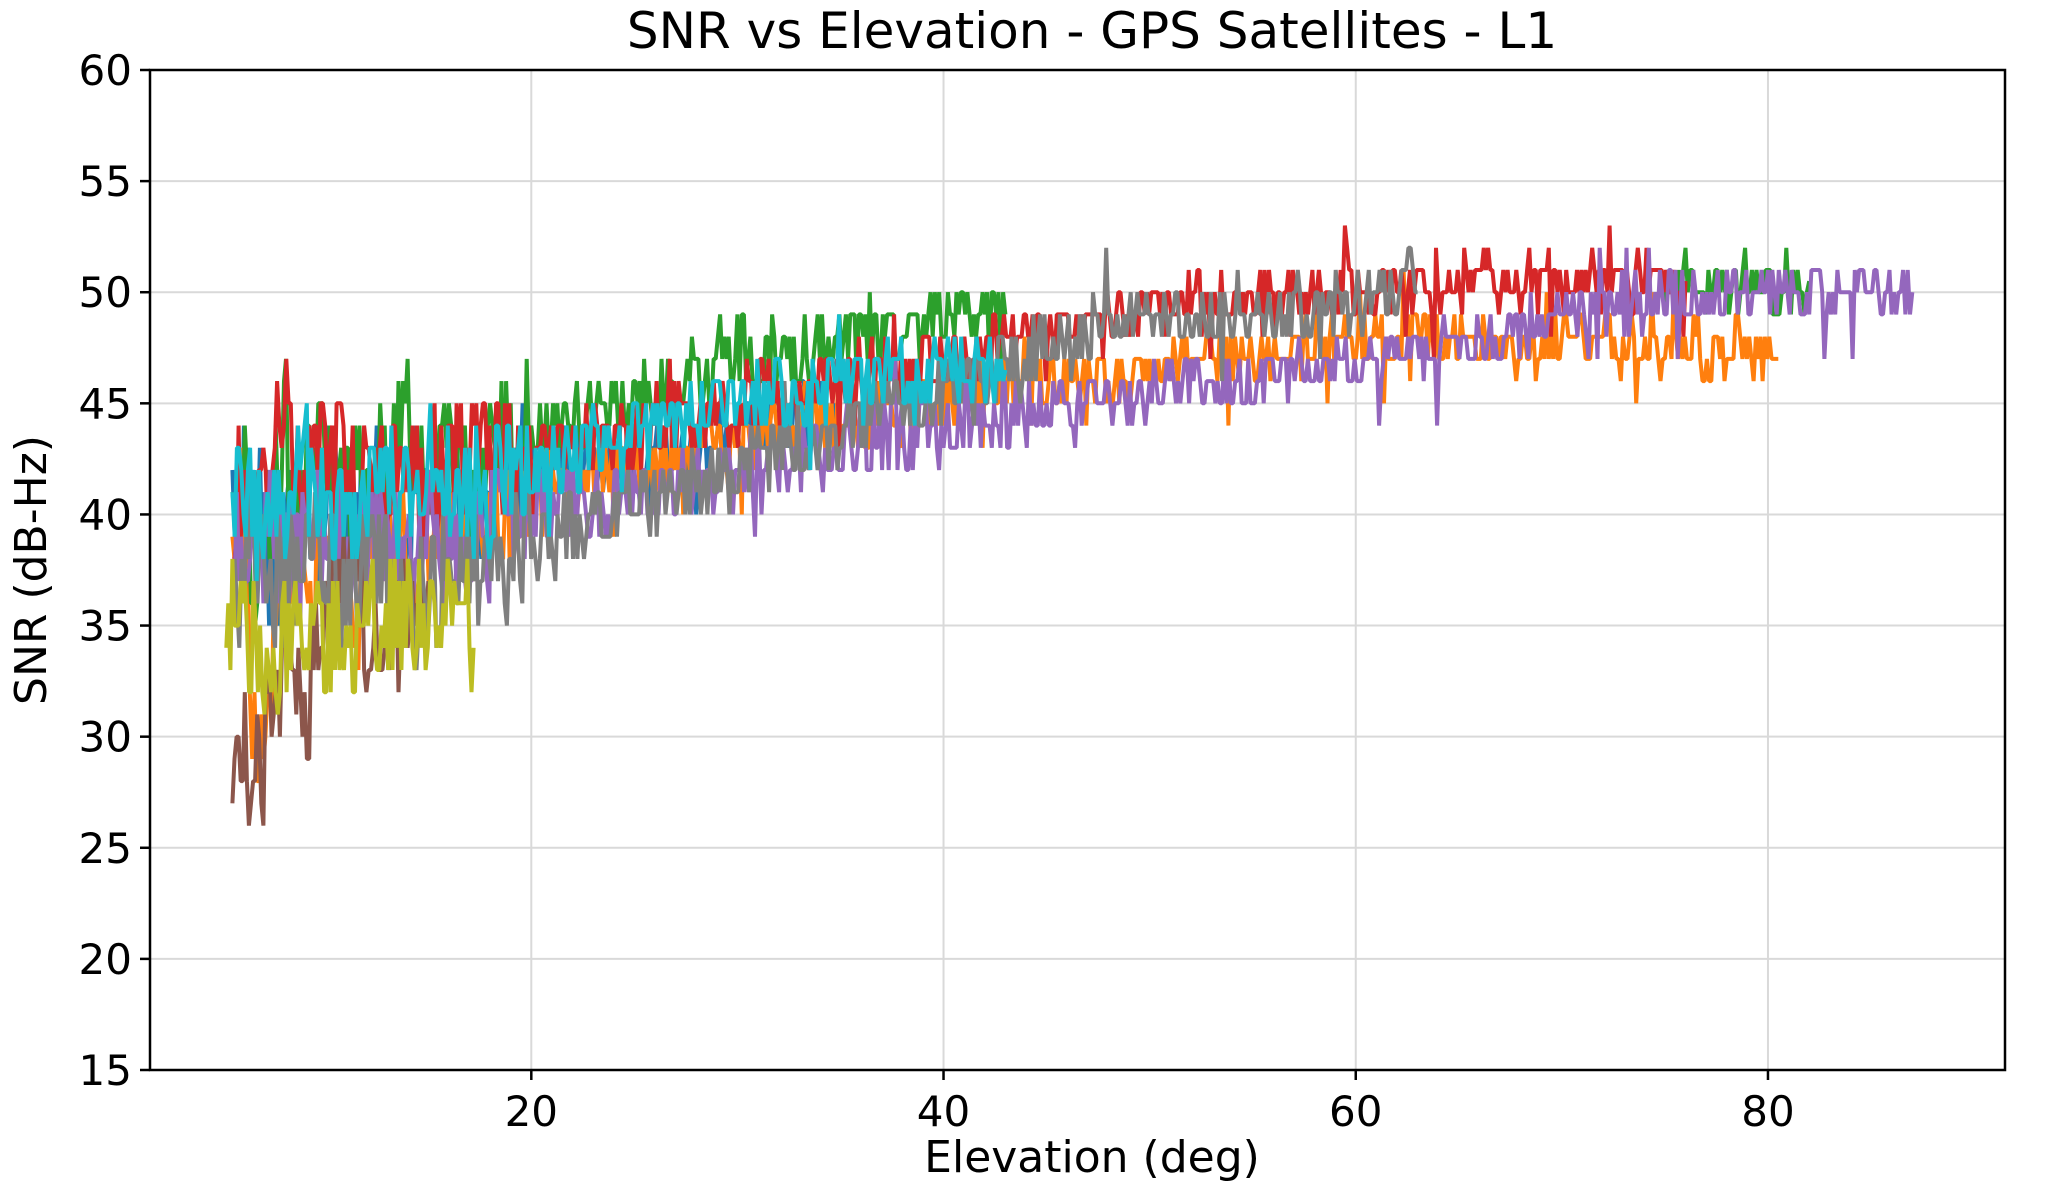 The width and height of the screenshot is (2050, 1193). Describe the element at coordinates (105, 403) in the screenshot. I see `y-tick-label: 45` at that location.